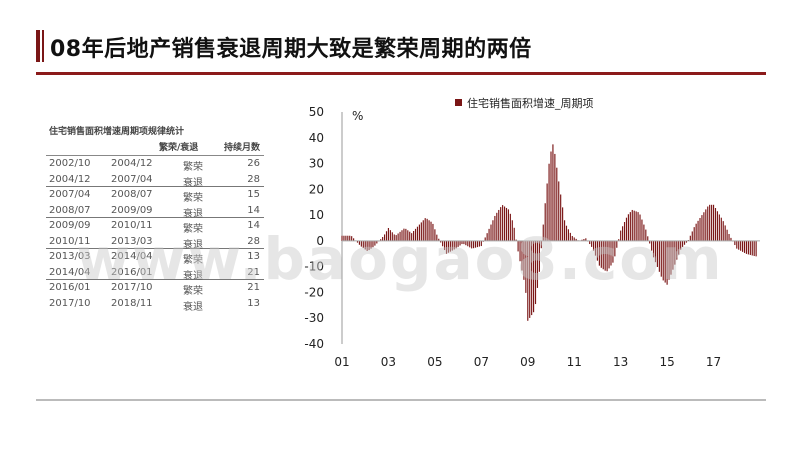  Describe the element at coordinates (132, 210) in the screenshot. I see `row-end: 2009/09` at that location.